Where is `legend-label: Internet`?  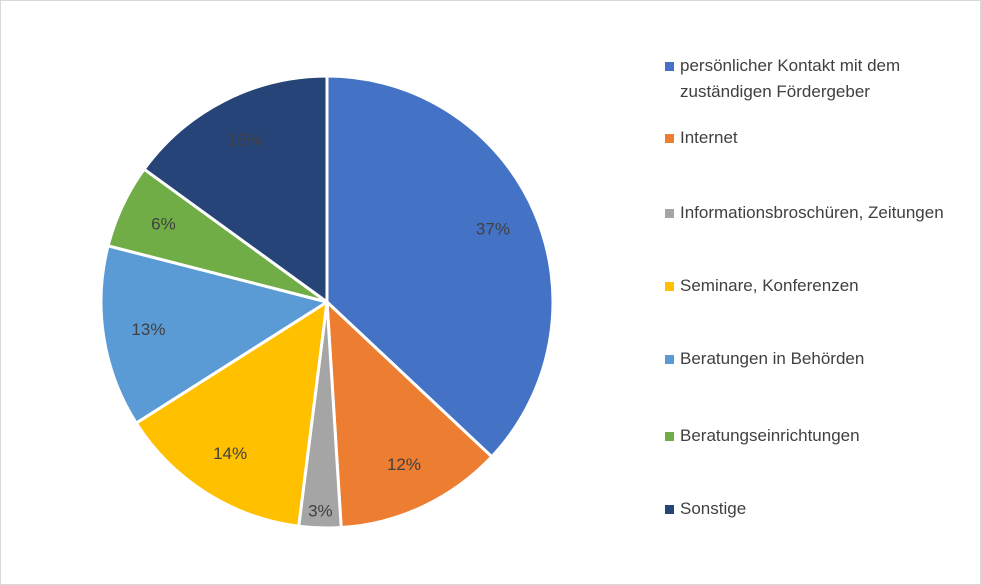
legend-label: Internet is located at coordinates (709, 137).